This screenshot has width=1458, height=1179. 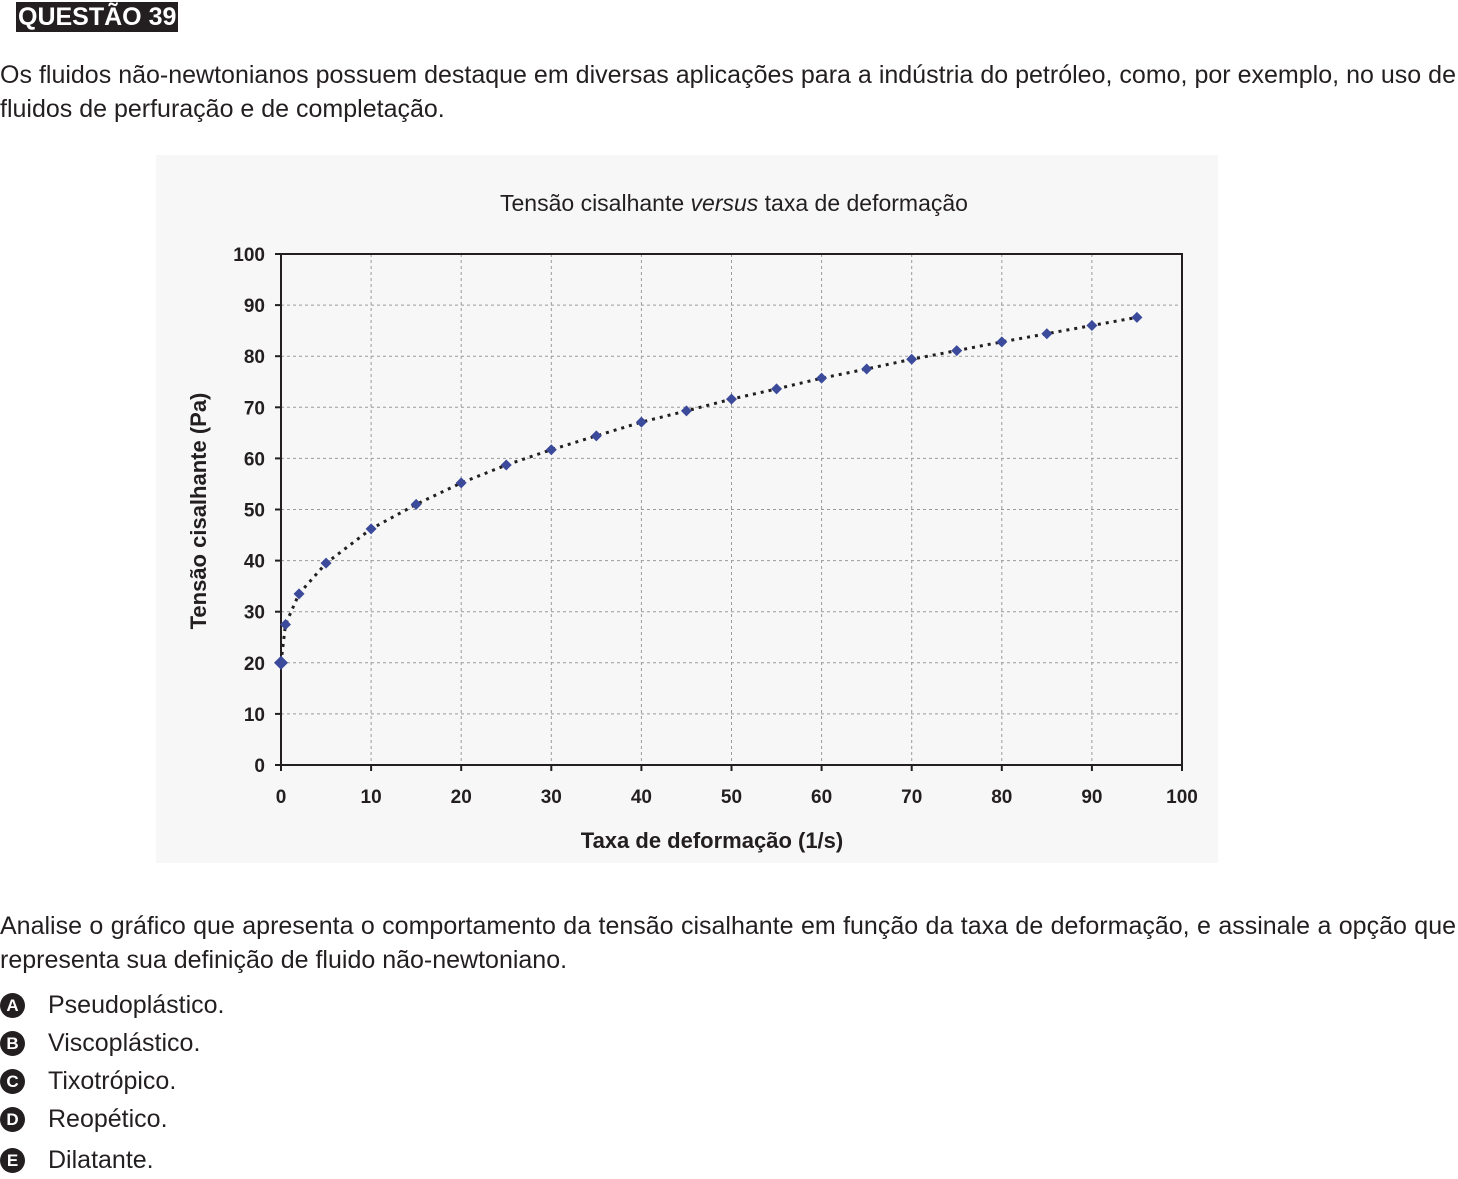 I want to click on y-tick-label: 100, so click(x=249, y=255).